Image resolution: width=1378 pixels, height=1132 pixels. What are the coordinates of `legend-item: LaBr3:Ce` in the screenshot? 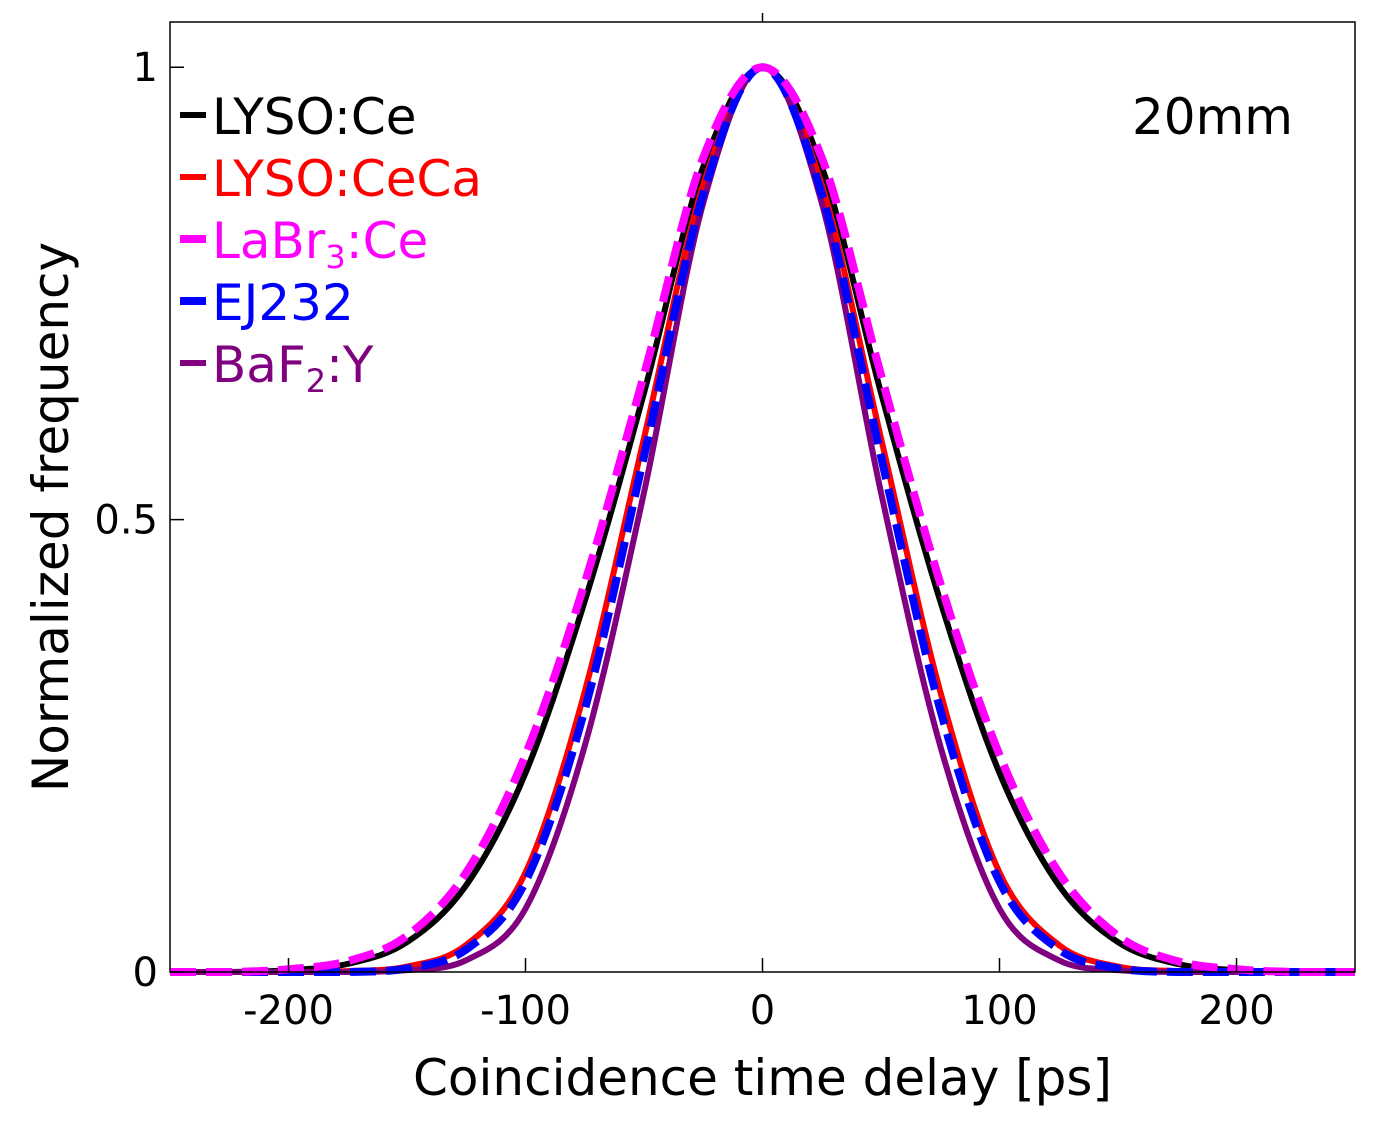 It's located at (304, 244).